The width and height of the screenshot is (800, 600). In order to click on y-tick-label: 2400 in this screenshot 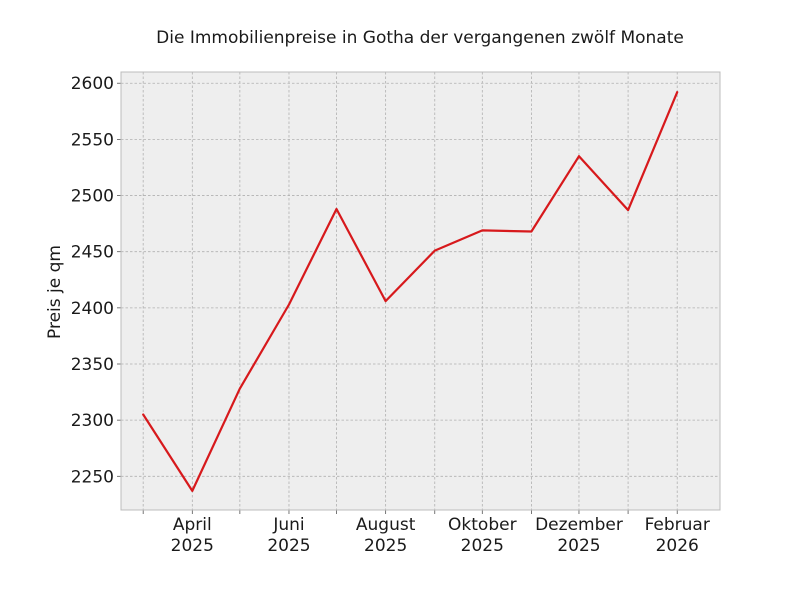, I will do `click(92, 309)`.